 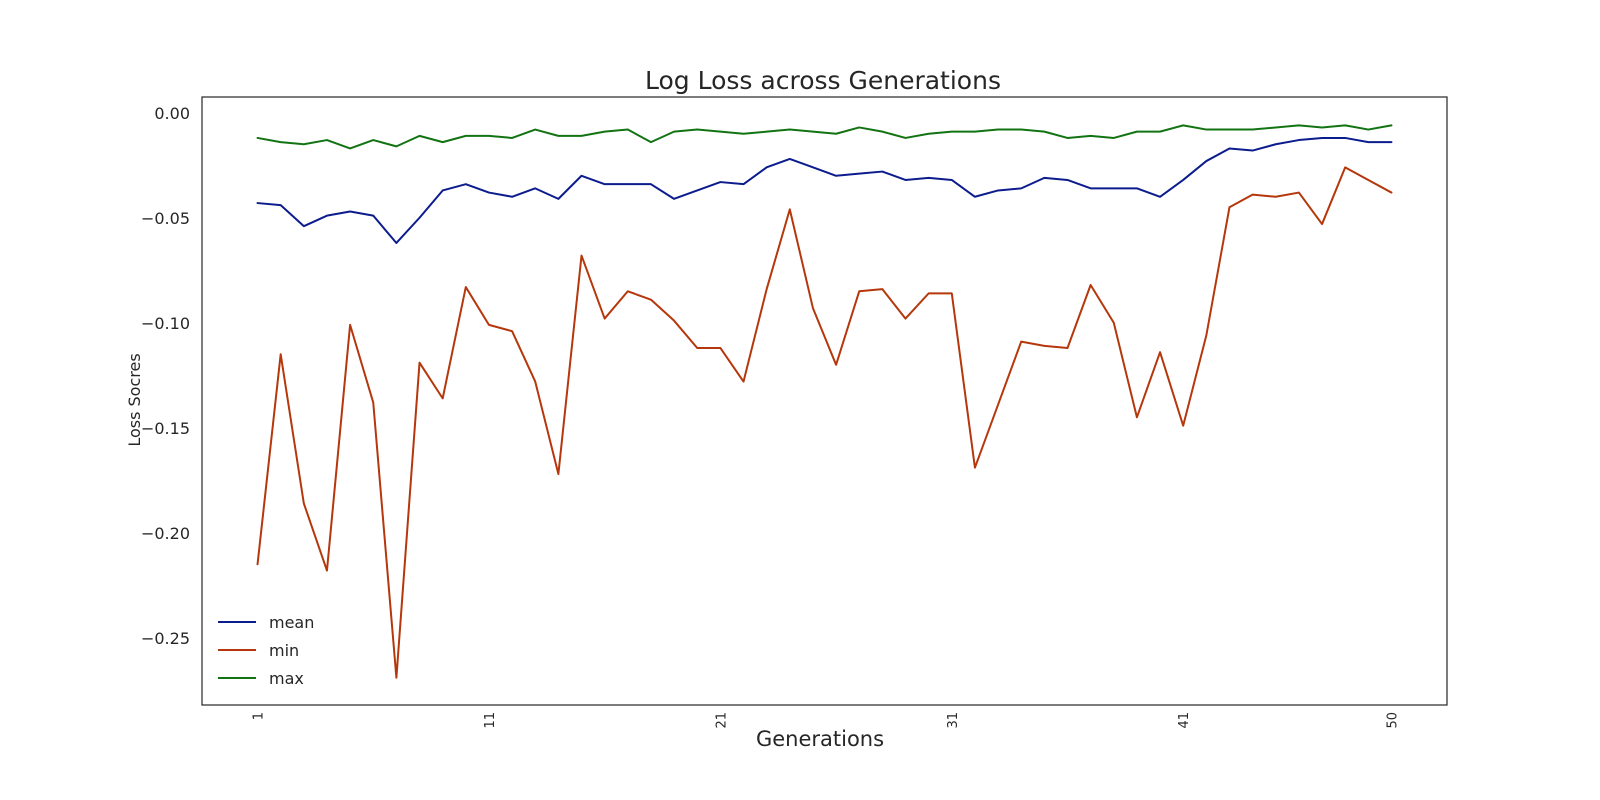 What do you see at coordinates (490, 720) in the screenshot?
I see `x-tick-label: 11` at bounding box center [490, 720].